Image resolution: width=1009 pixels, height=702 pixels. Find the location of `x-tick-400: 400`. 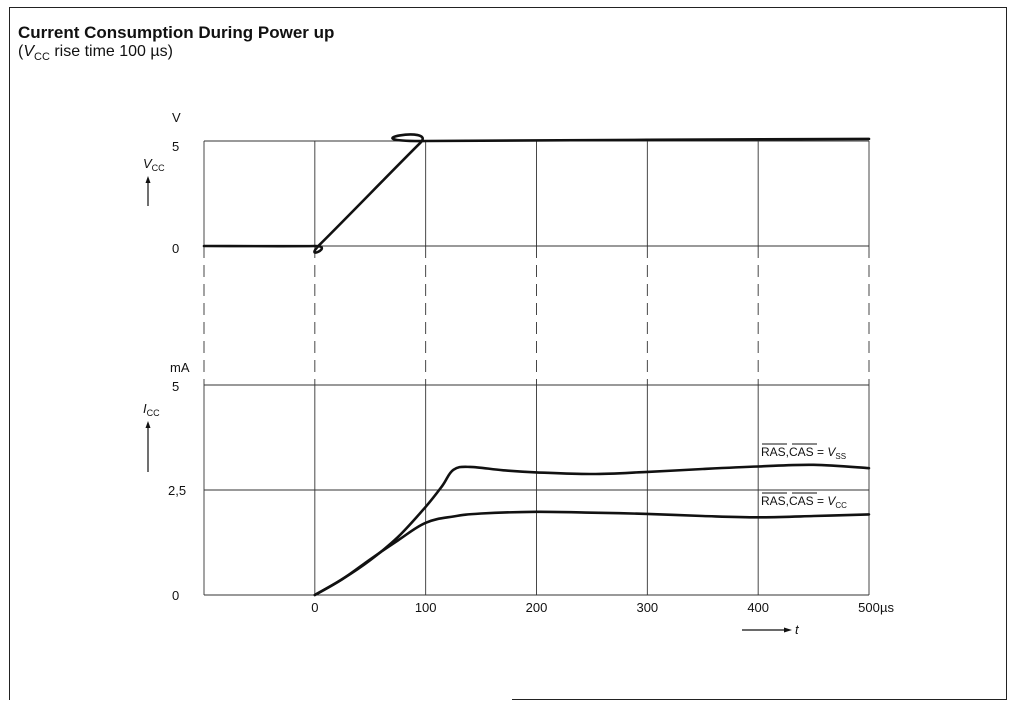

x-tick-400: 400 is located at coordinates (758, 607).